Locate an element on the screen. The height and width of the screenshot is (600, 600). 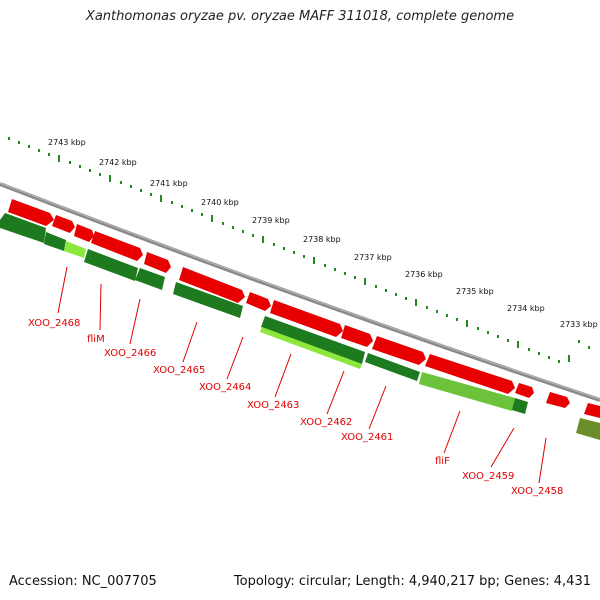
gene-label: XOO_2462 is located at coordinates (326, 422).